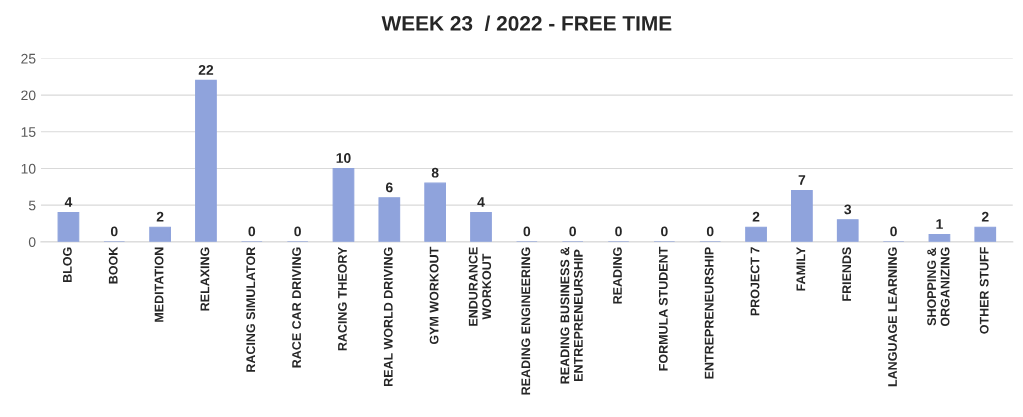  I want to click on x-tick-label: FRIENDS, so click(847, 274).